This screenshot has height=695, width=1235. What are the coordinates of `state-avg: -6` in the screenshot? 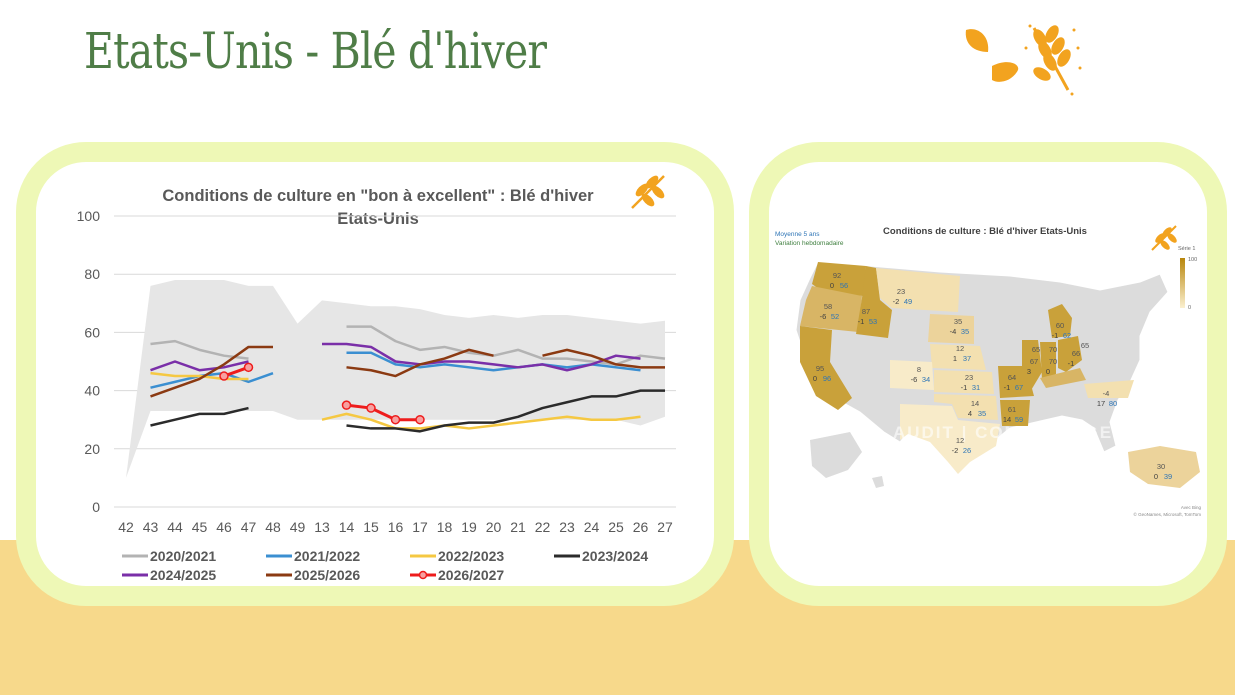 It's located at (823, 316).